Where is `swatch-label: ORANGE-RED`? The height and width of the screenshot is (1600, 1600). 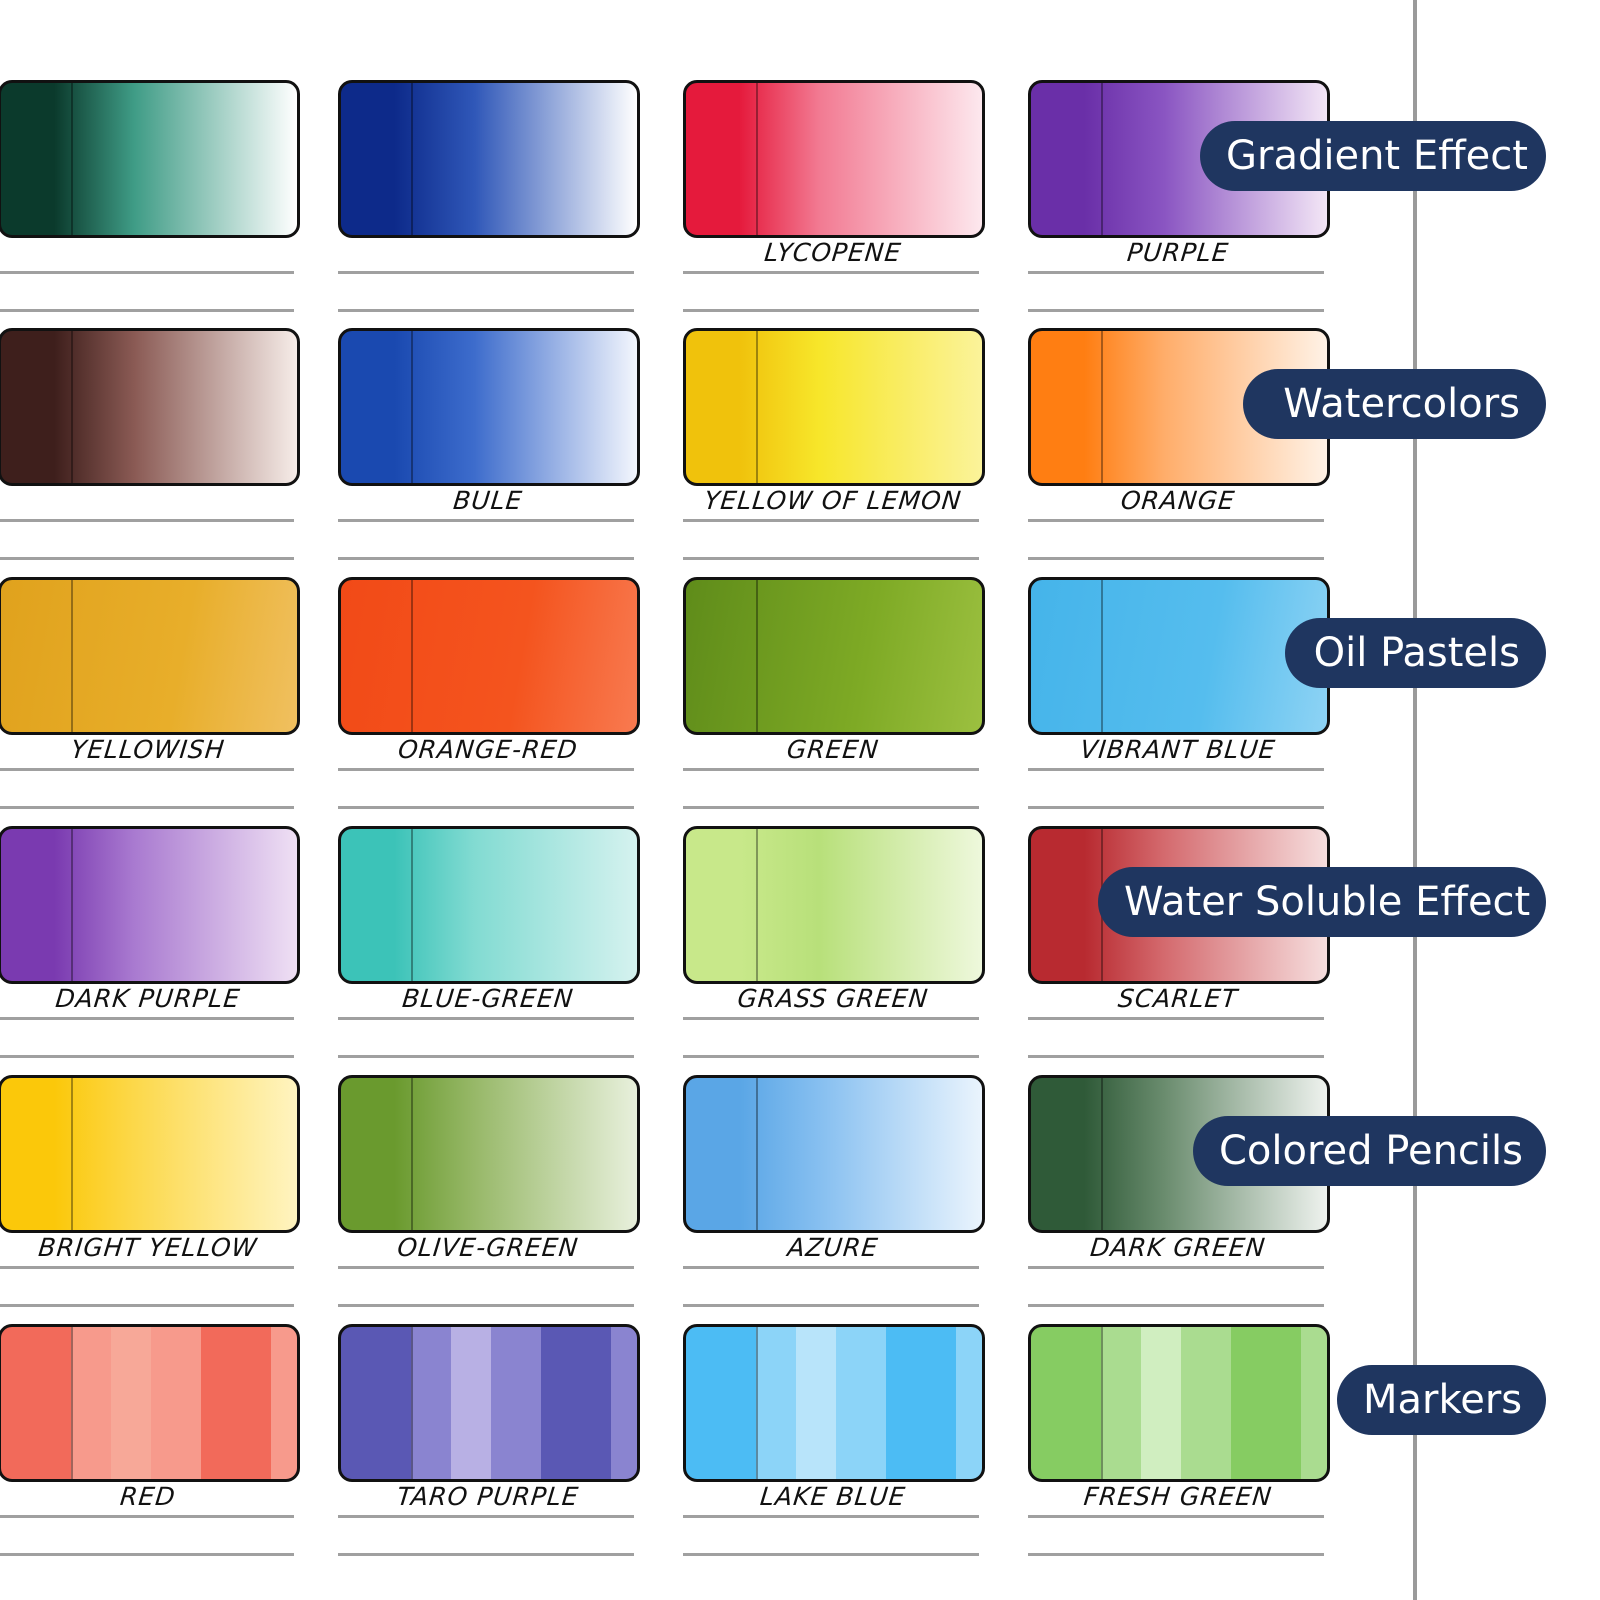
swatch-label: ORANGE-RED is located at coordinates (488, 749).